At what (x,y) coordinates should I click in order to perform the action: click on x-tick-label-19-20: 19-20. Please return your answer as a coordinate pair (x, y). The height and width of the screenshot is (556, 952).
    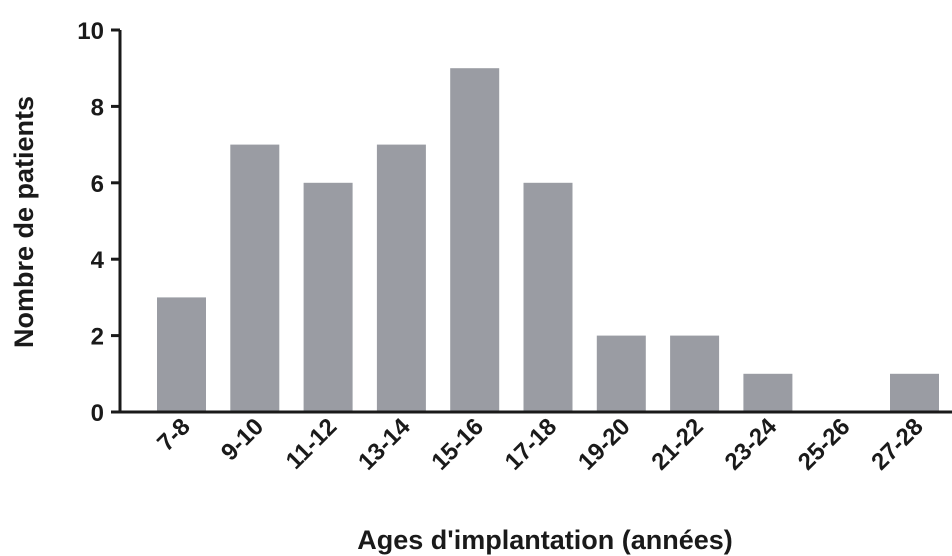
    Looking at the image, I should click on (604, 444).